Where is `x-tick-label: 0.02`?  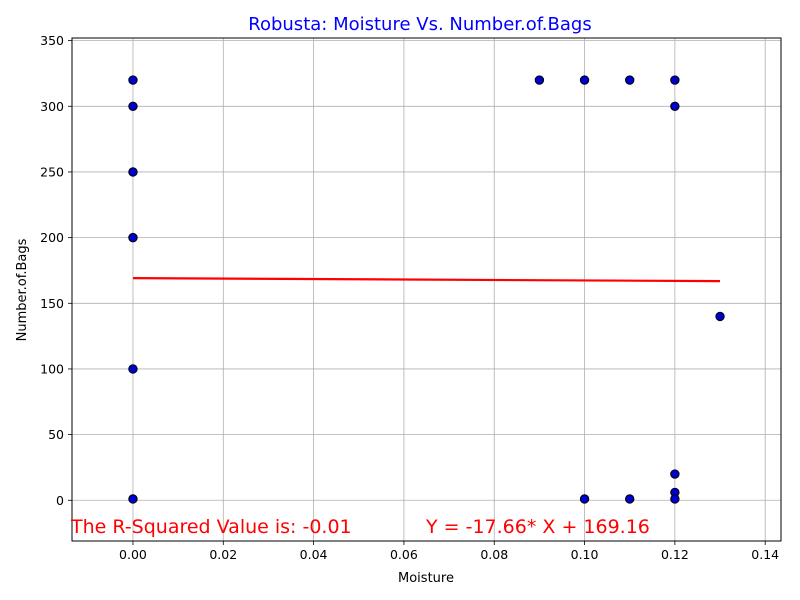 x-tick-label: 0.02 is located at coordinates (223, 554).